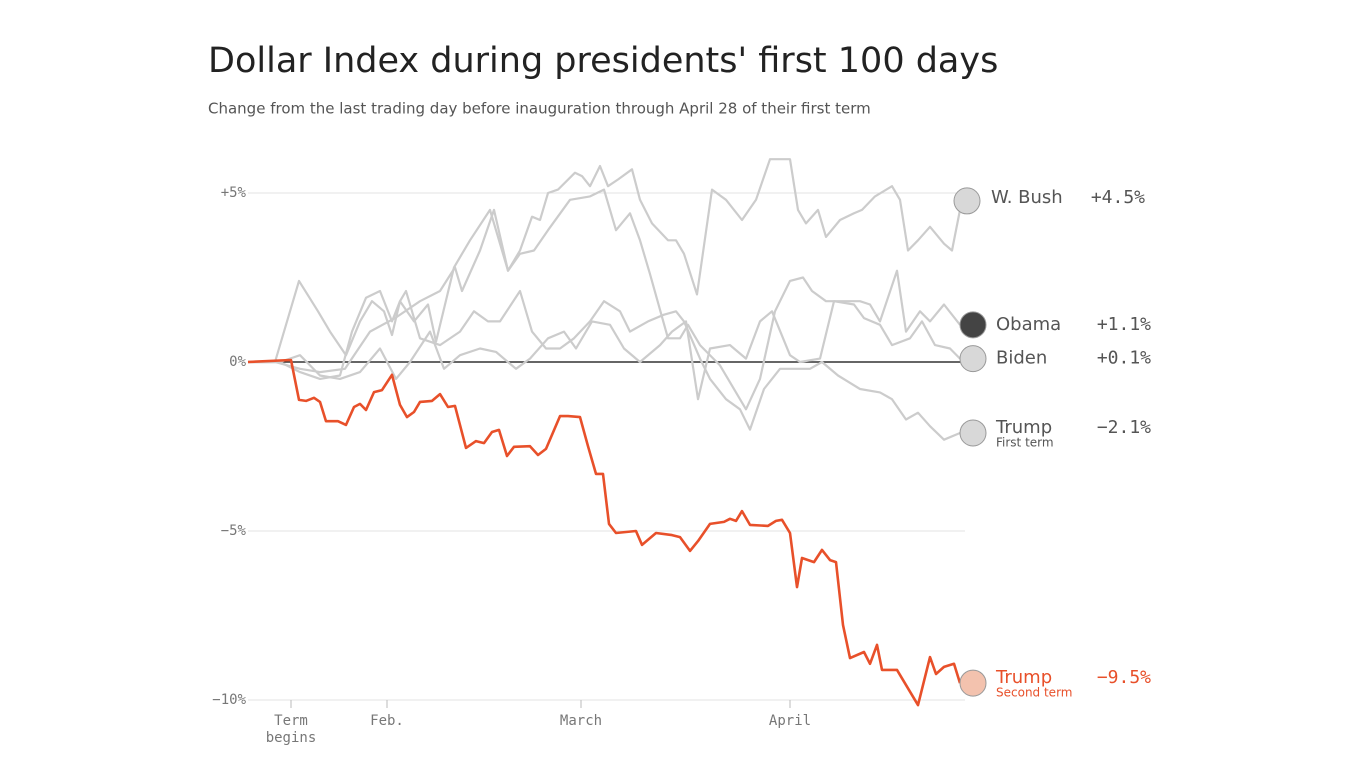 The height and width of the screenshot is (768, 1366). I want to click on series-subtitle: Second term, so click(1034, 693).